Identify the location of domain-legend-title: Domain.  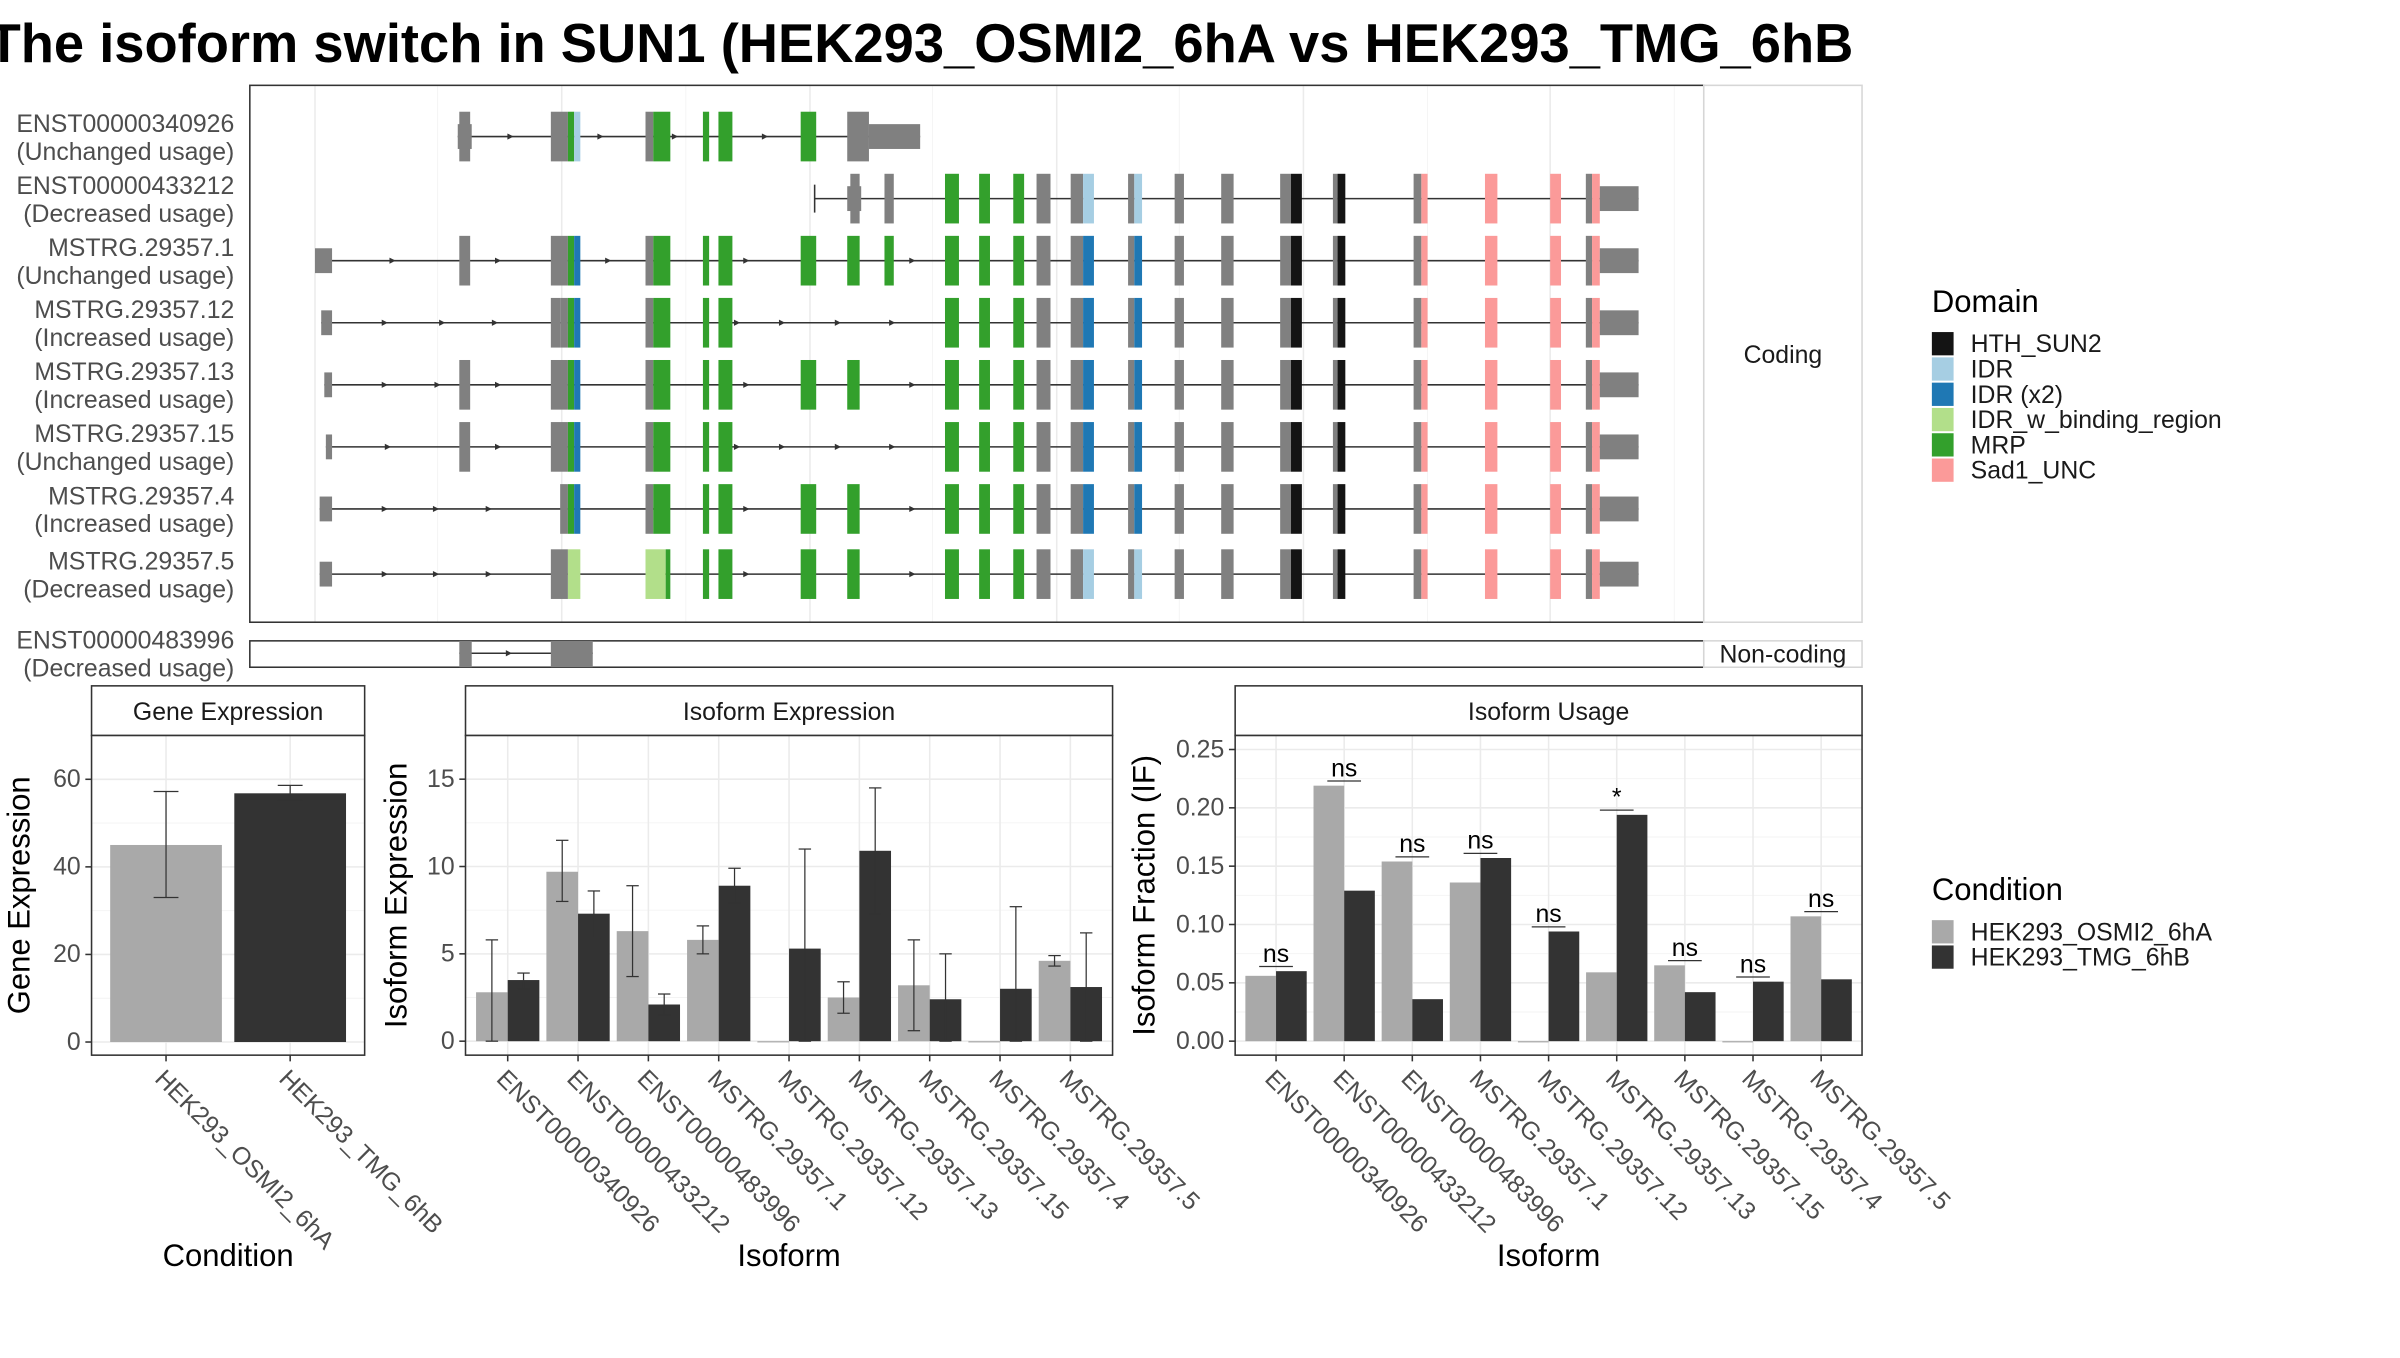
(1985, 301).